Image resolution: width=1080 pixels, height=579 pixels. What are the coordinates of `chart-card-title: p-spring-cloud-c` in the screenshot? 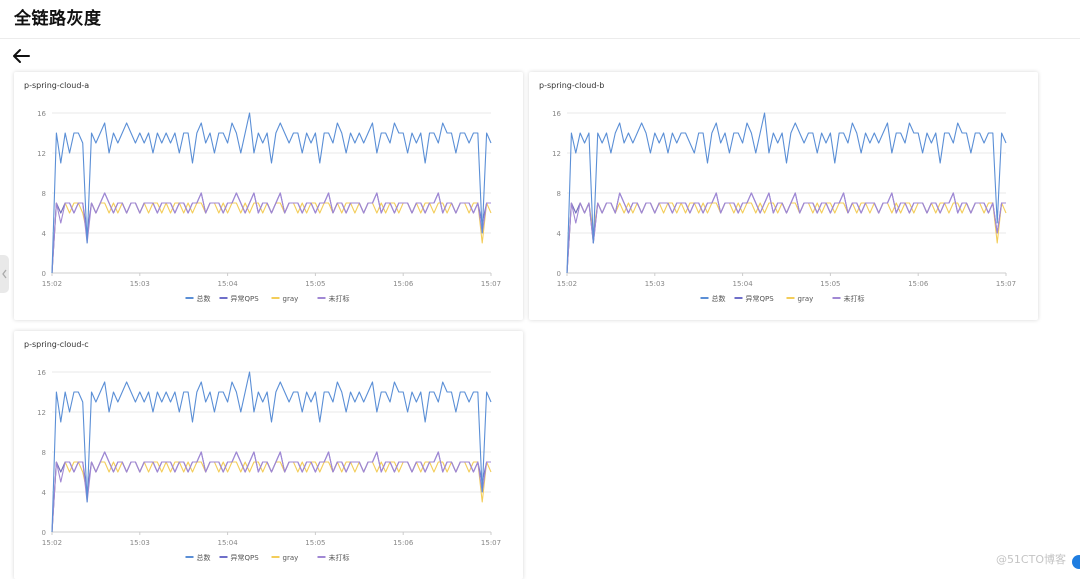 It's located at (56, 344).